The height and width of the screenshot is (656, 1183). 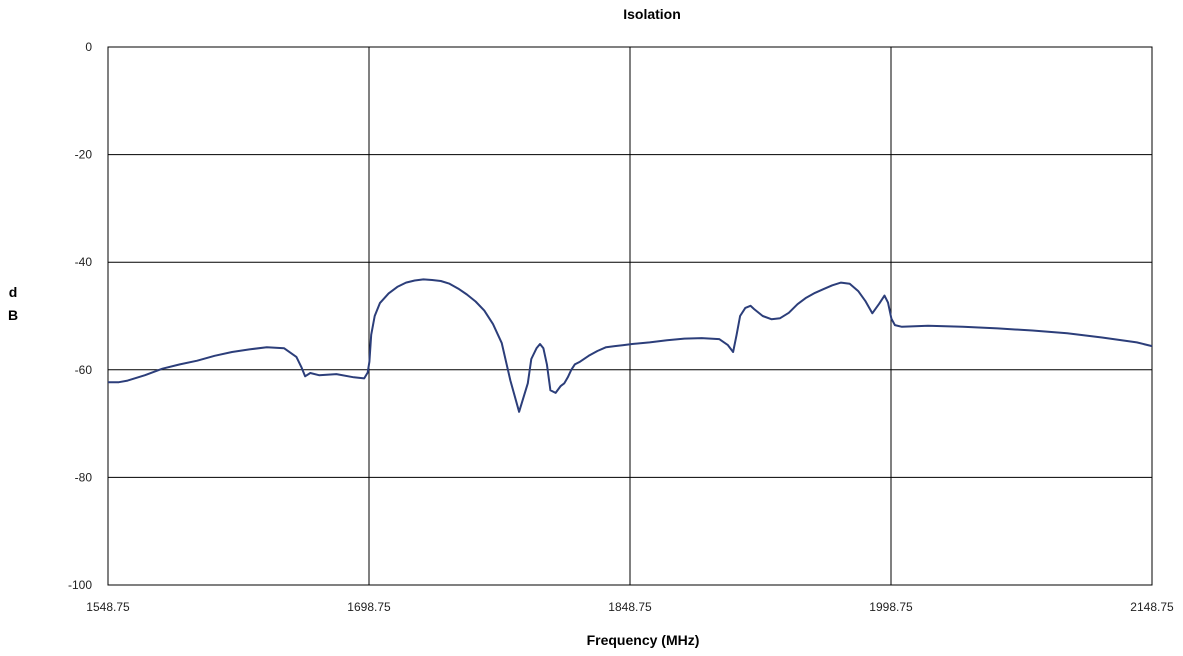 I want to click on y-tick-label: -20, so click(x=84, y=155).